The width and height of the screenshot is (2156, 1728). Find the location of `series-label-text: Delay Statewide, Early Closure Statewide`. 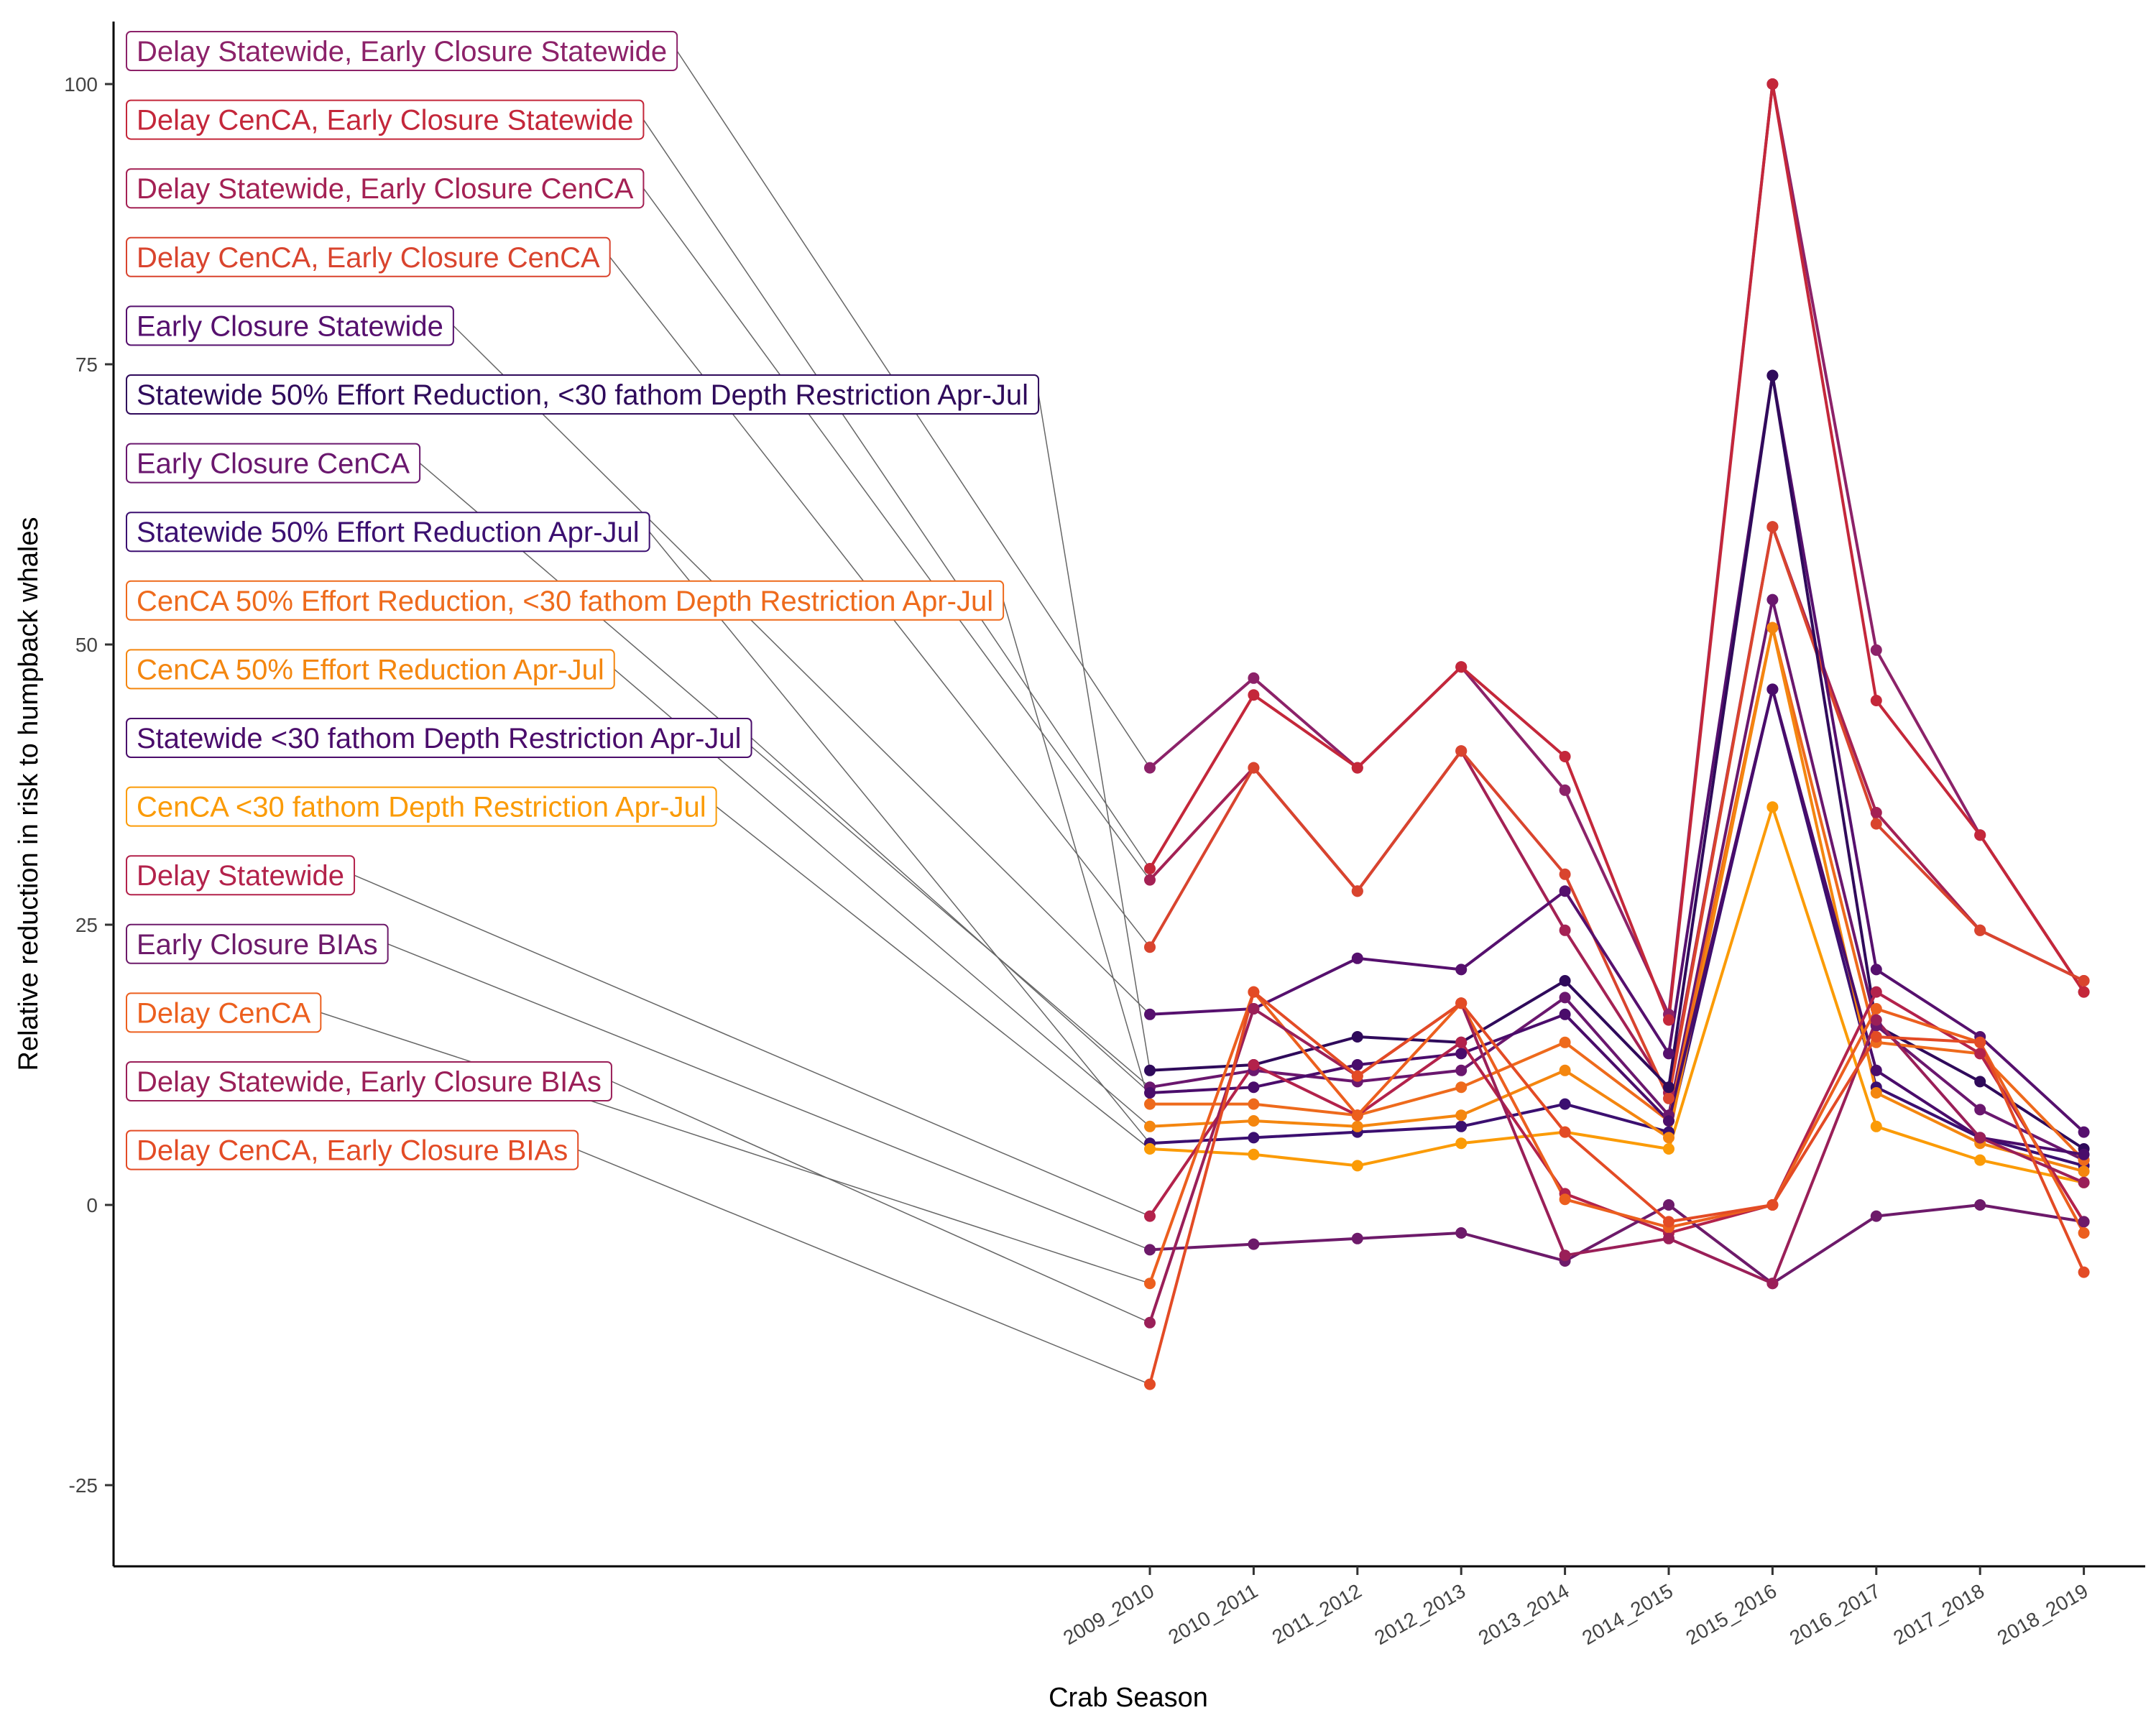

series-label-text: Delay Statewide, Early Closure Statewide is located at coordinates (402, 52).